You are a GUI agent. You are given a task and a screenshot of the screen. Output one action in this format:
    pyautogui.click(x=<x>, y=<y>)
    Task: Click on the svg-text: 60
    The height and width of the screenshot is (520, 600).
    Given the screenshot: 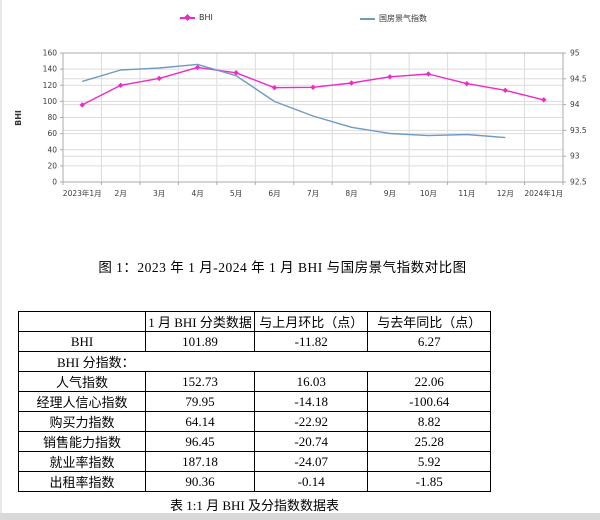 What is the action you would take?
    pyautogui.click(x=52, y=133)
    